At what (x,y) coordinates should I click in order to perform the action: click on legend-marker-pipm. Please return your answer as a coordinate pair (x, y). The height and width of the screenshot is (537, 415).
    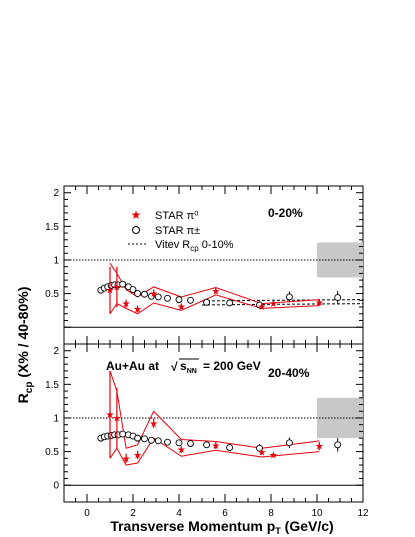
    Looking at the image, I should click on (136, 230).